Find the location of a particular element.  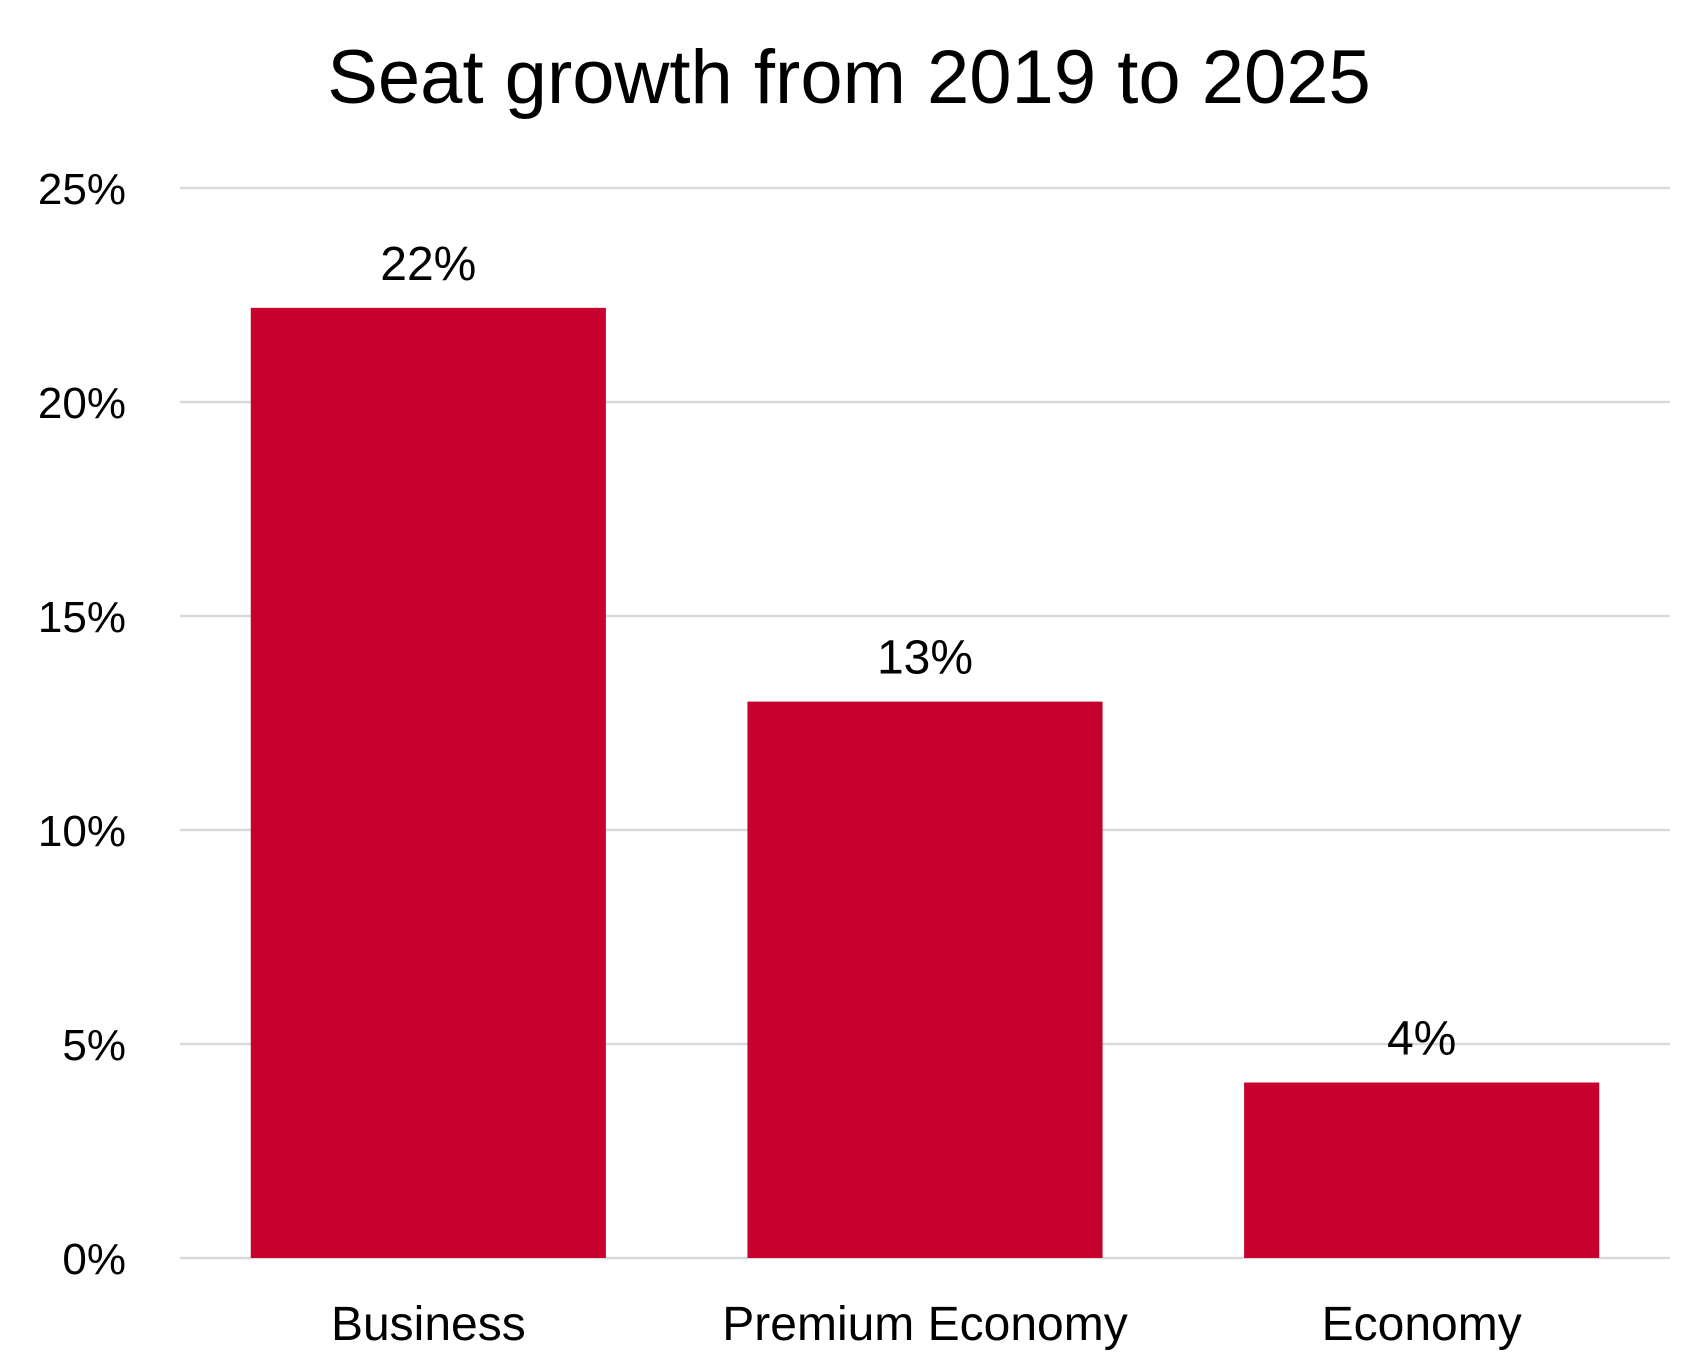

chart-title: Seat growth from 2019 to 2025 is located at coordinates (849, 77).